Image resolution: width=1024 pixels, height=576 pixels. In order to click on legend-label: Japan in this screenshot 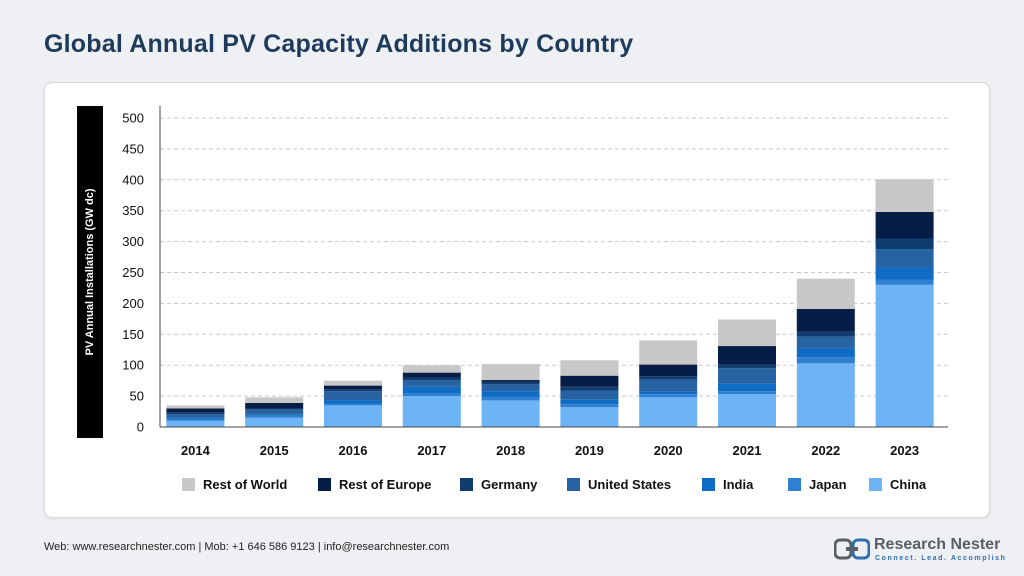, I will do `click(828, 484)`.